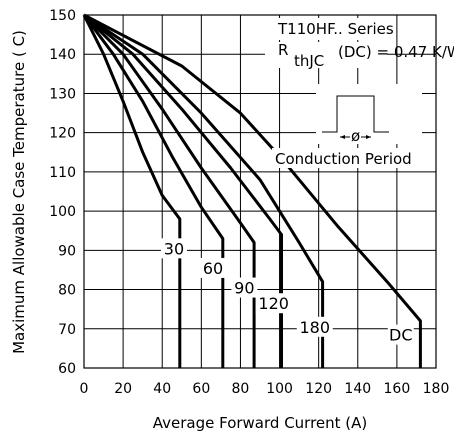 This screenshot has width=454, height=437. What do you see at coordinates (62, 16) in the screenshot?
I see `y-tick-label: 150` at bounding box center [62, 16].